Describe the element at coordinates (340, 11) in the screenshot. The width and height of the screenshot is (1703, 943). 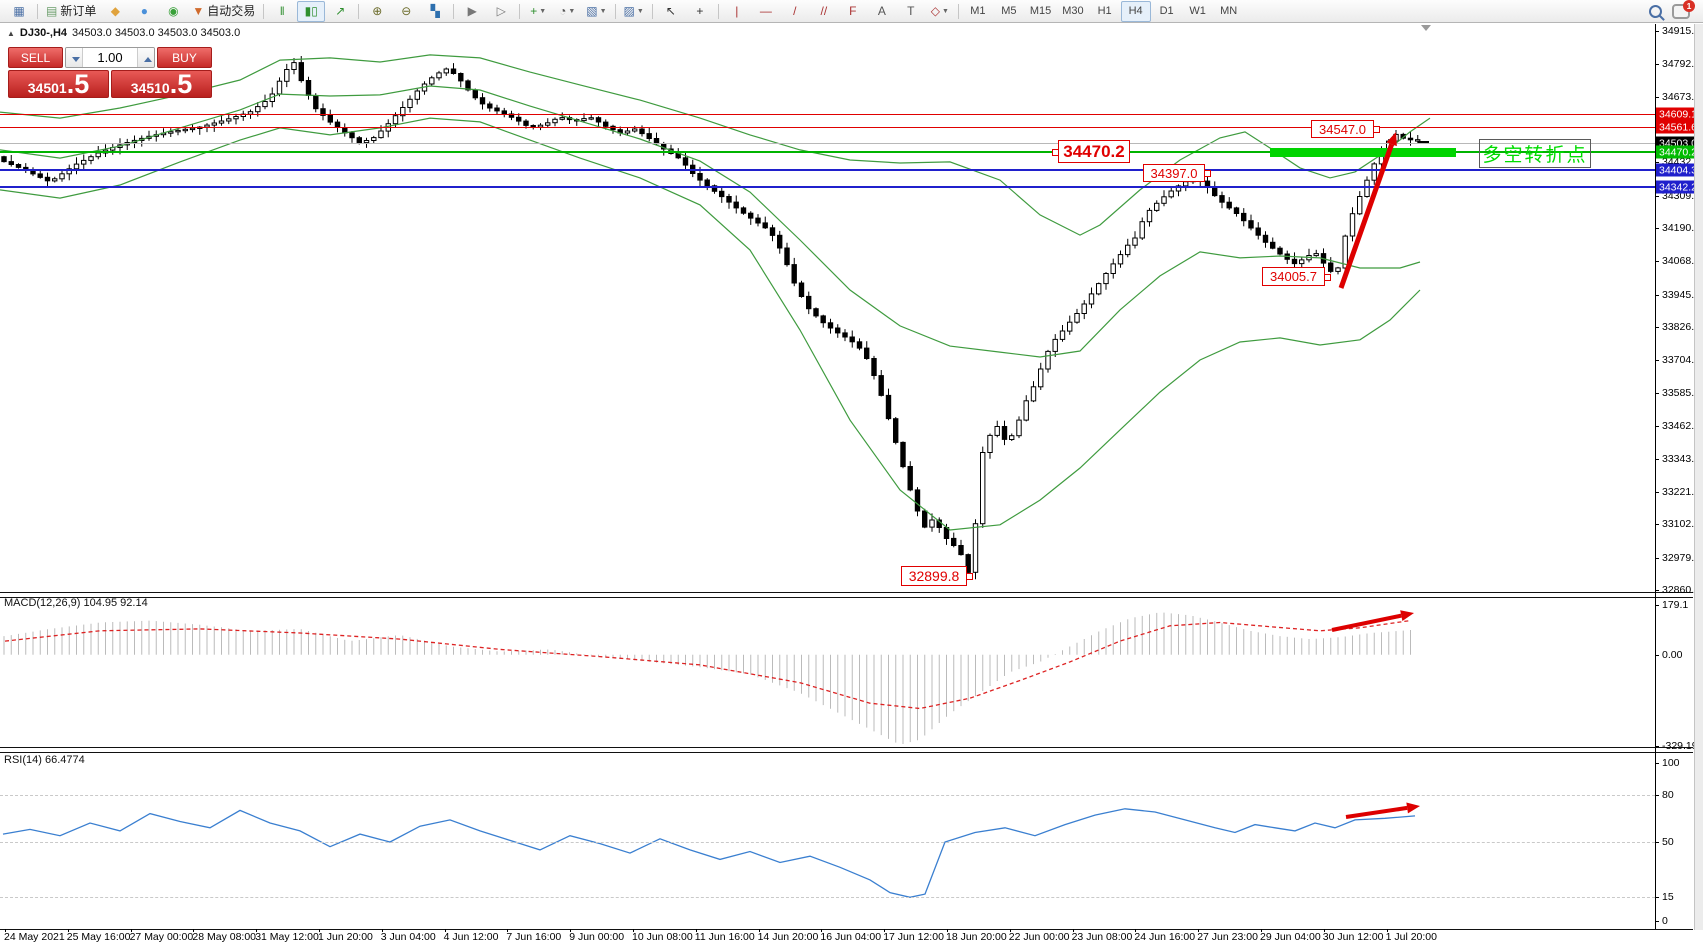
I see `line-chart-icon: ↗` at that location.